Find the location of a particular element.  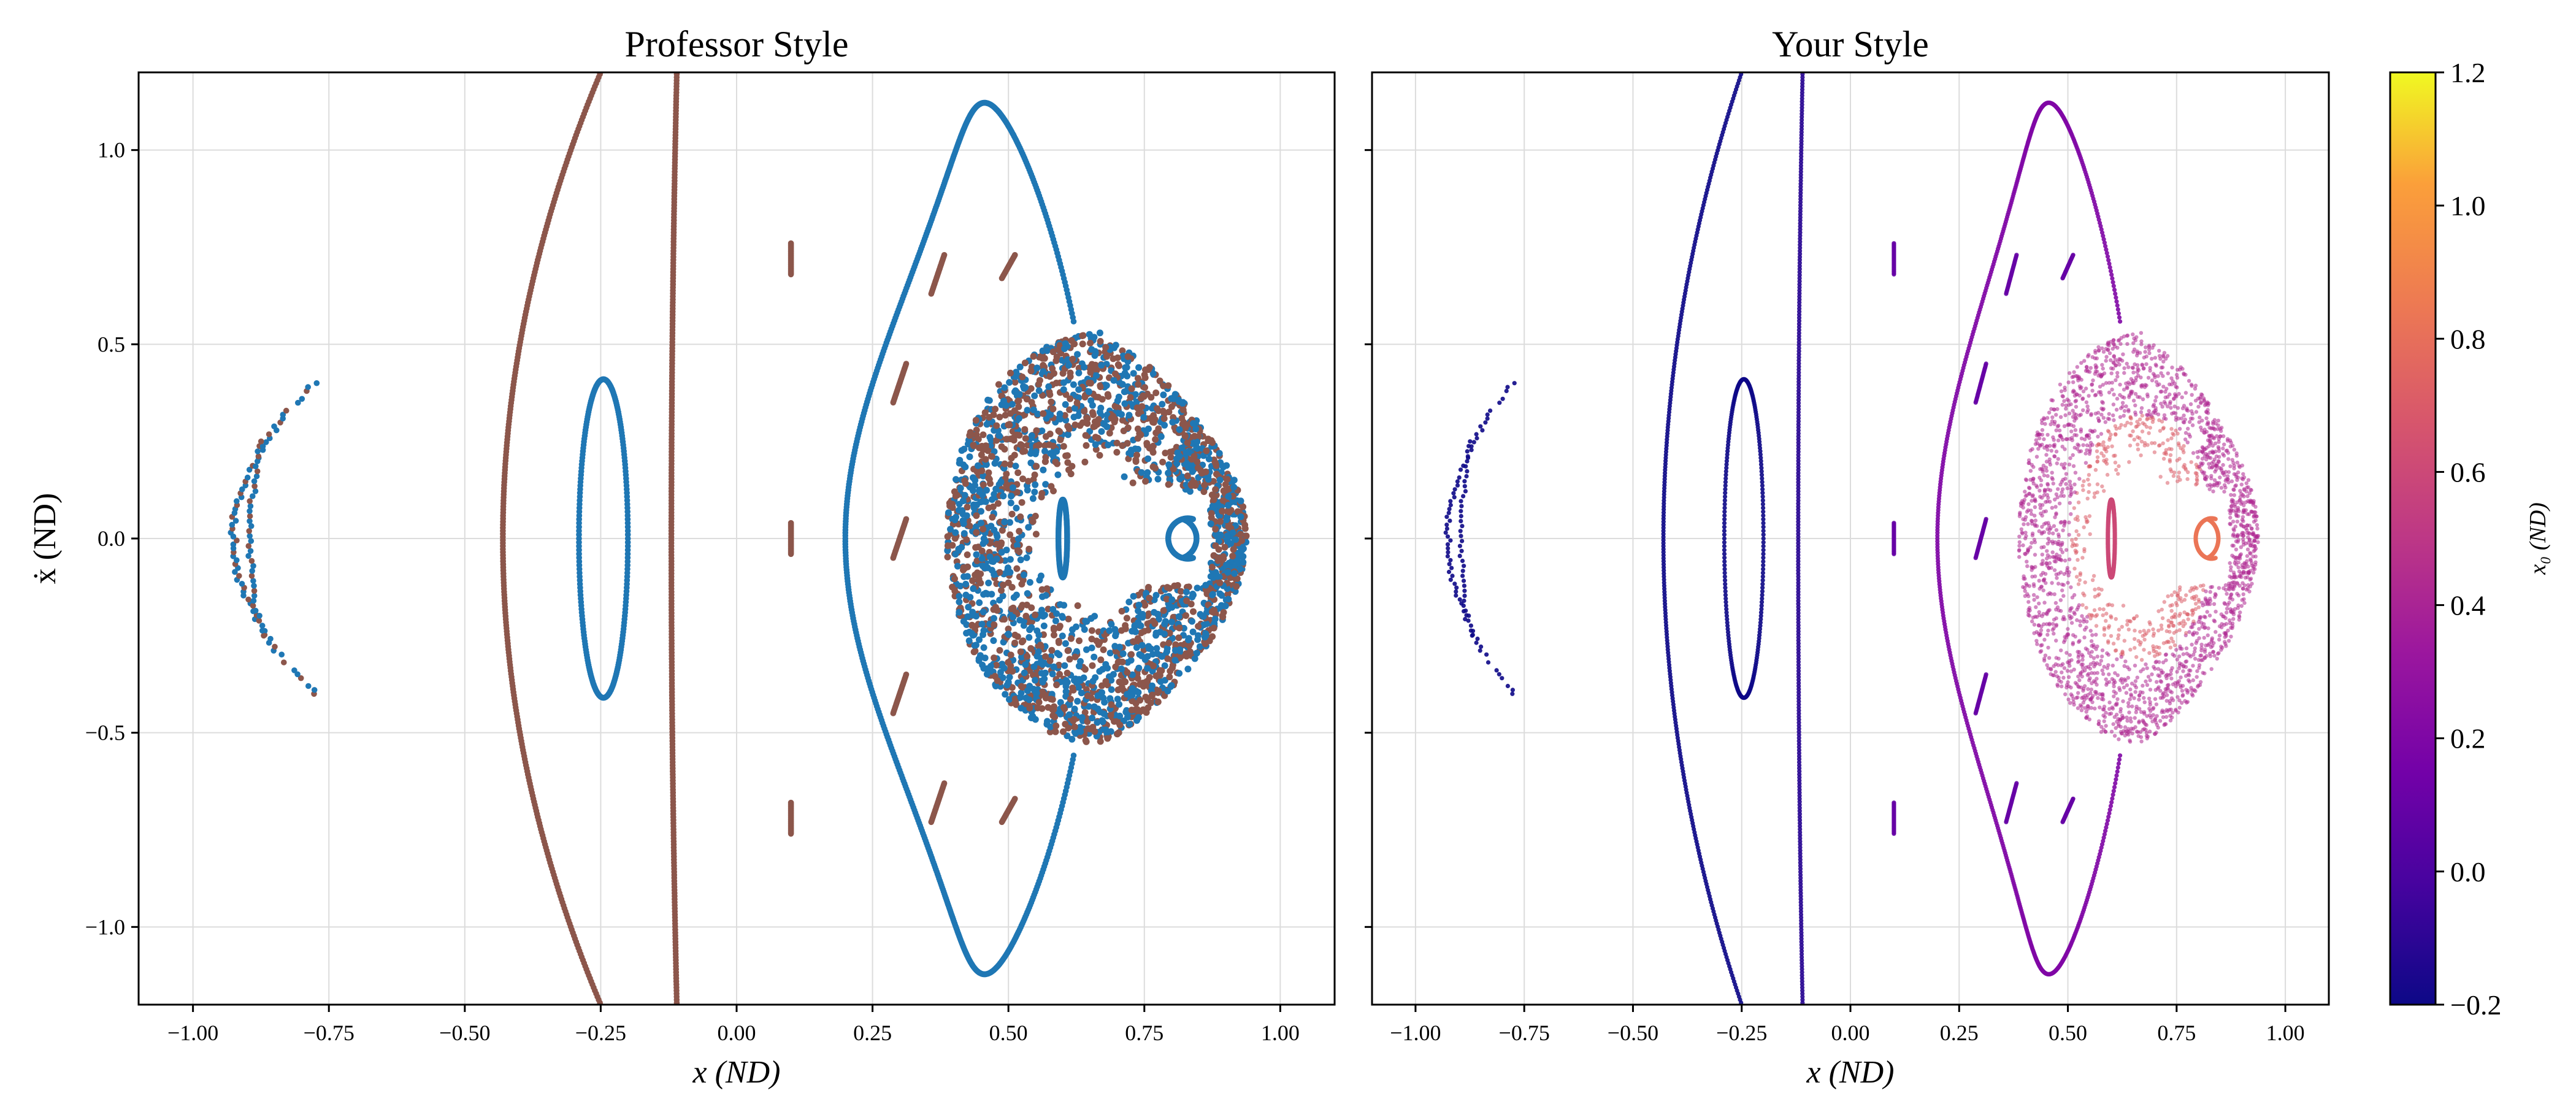

left-y-axis: −1.0−0.50.00.51.0 is located at coordinates (112, 538).